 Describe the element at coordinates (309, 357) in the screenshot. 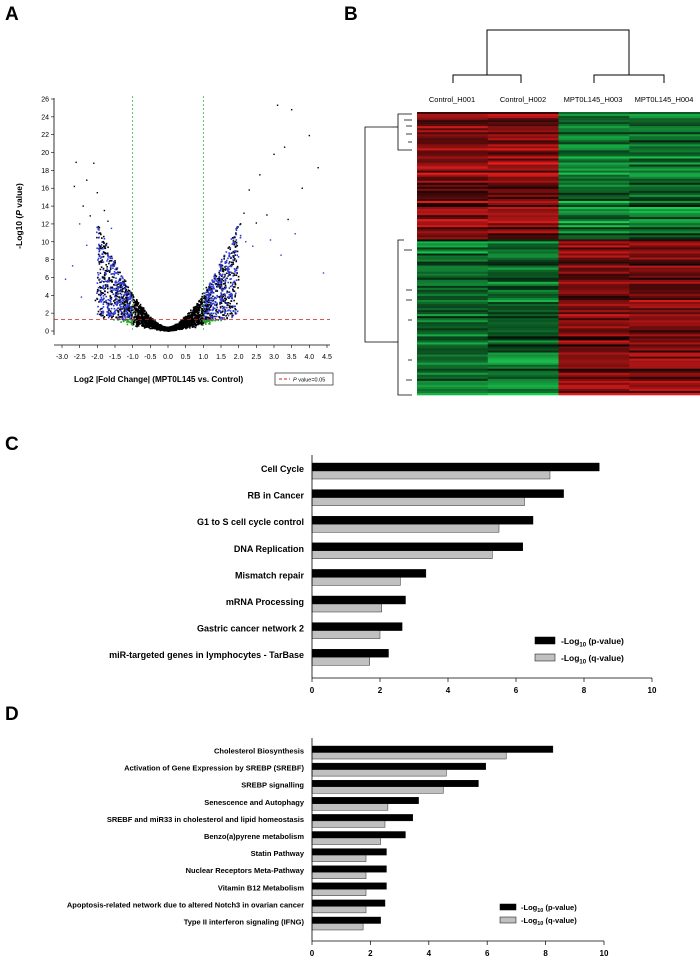

I see `volcano-x-tick-label: 4.0` at that location.